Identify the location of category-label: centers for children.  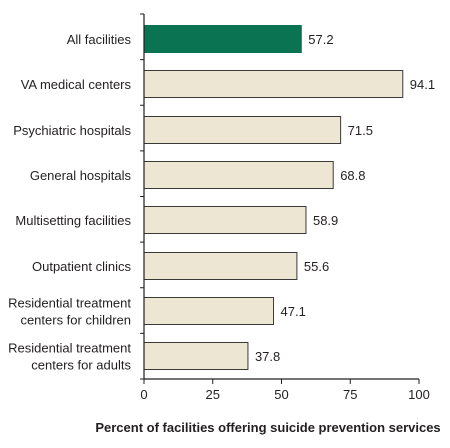
(75, 320).